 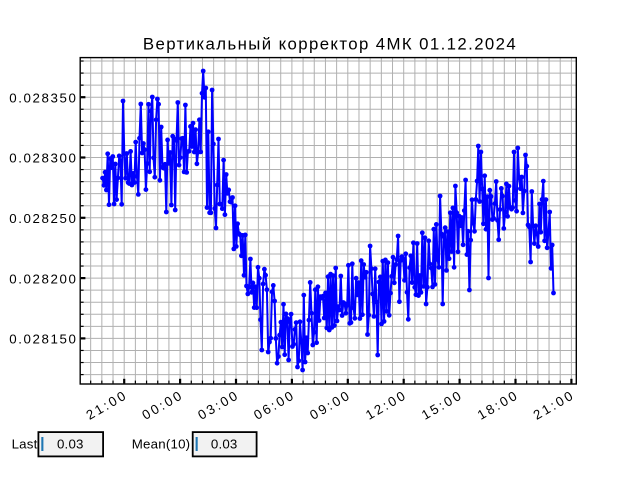 I want to click on svg-text: Last, so click(x=25, y=444).